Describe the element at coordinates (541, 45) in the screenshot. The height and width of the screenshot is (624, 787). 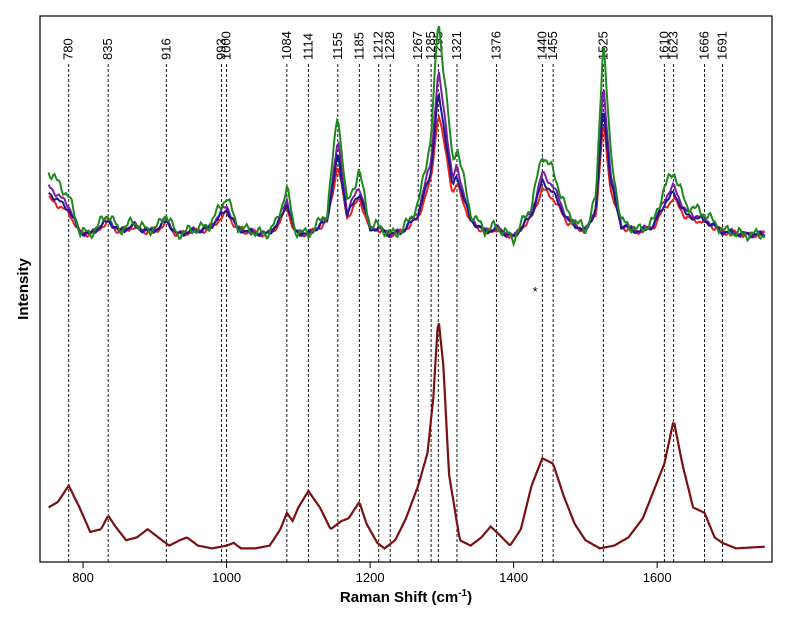
I see `peak-label: 1440` at that location.